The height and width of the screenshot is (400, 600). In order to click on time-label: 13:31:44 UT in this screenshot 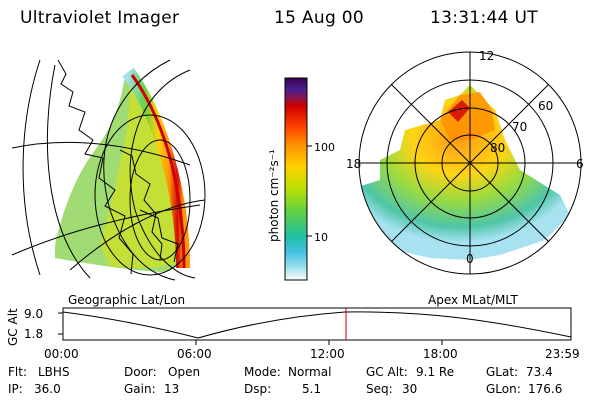, I will do `click(484, 18)`.